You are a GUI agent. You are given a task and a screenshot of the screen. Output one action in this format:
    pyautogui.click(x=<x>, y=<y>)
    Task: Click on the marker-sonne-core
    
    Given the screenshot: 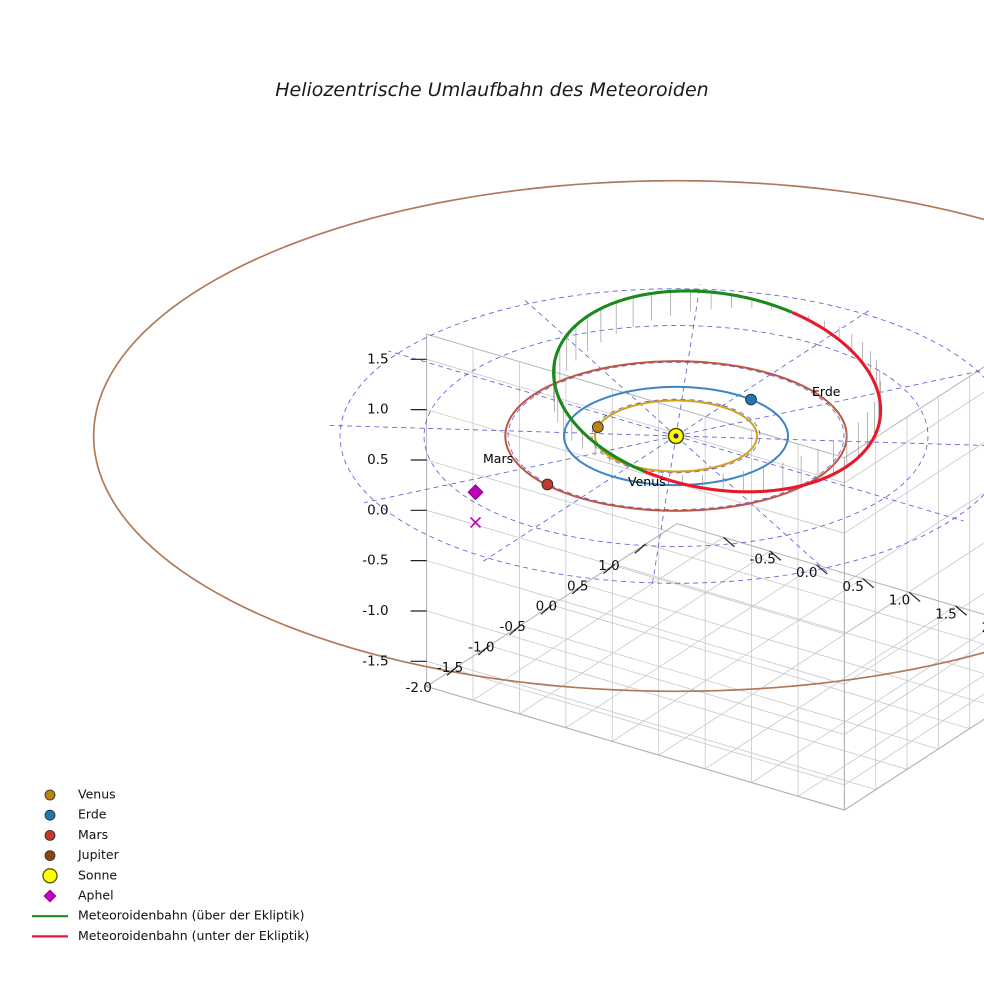 What is the action you would take?
    pyautogui.click(x=676, y=436)
    